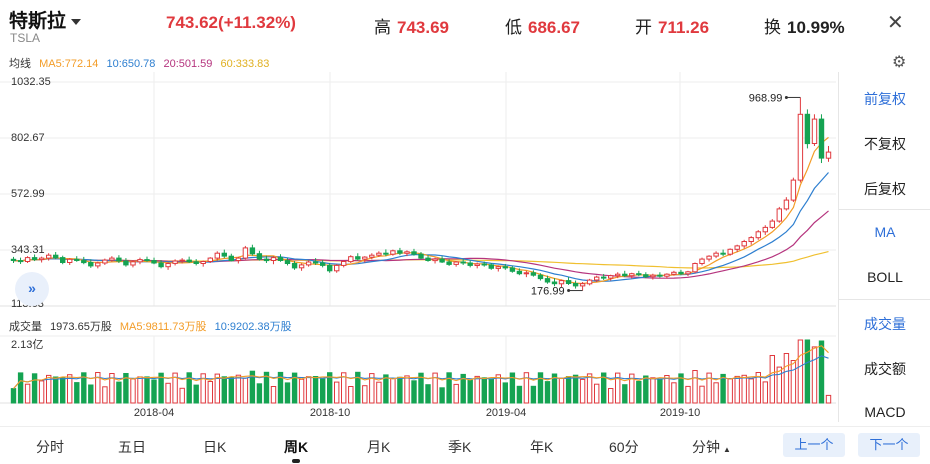 The image size is (930, 464). I want to click on next-button: 下一个, so click(889, 445).